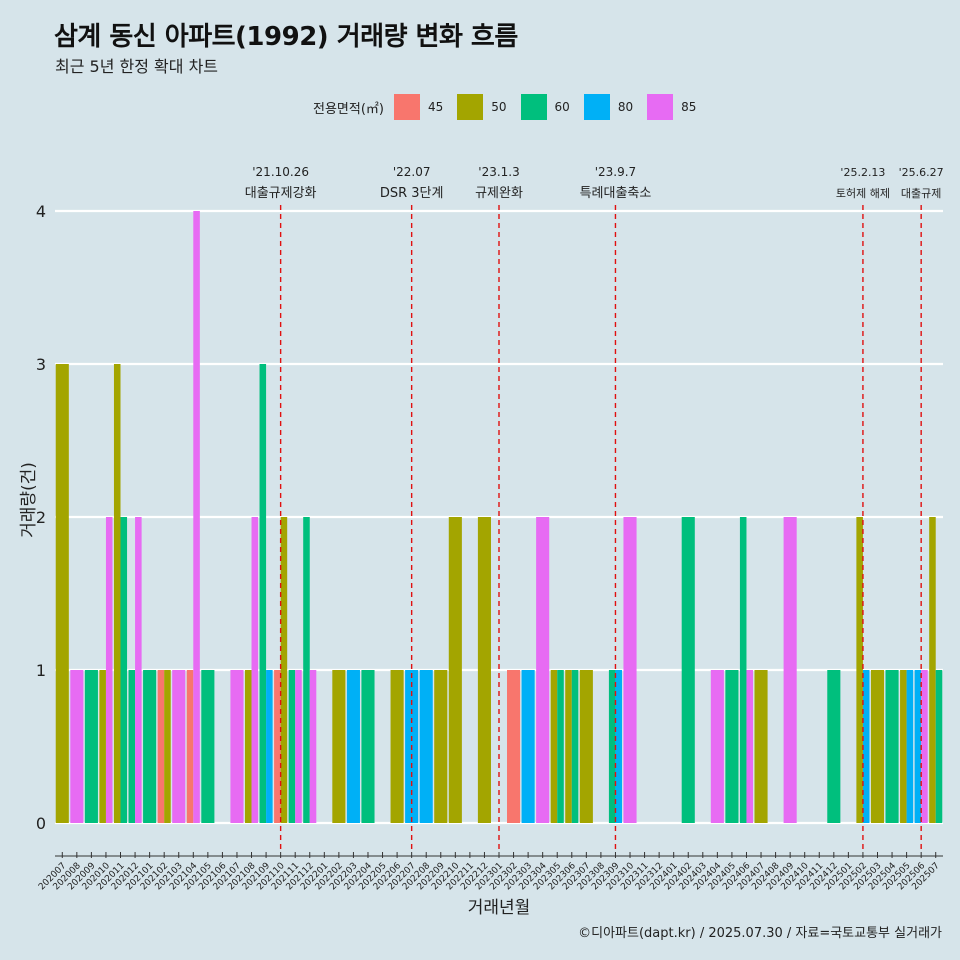 The image size is (960, 960). I want to click on event-label-3: 특례대출축소, so click(616, 193).